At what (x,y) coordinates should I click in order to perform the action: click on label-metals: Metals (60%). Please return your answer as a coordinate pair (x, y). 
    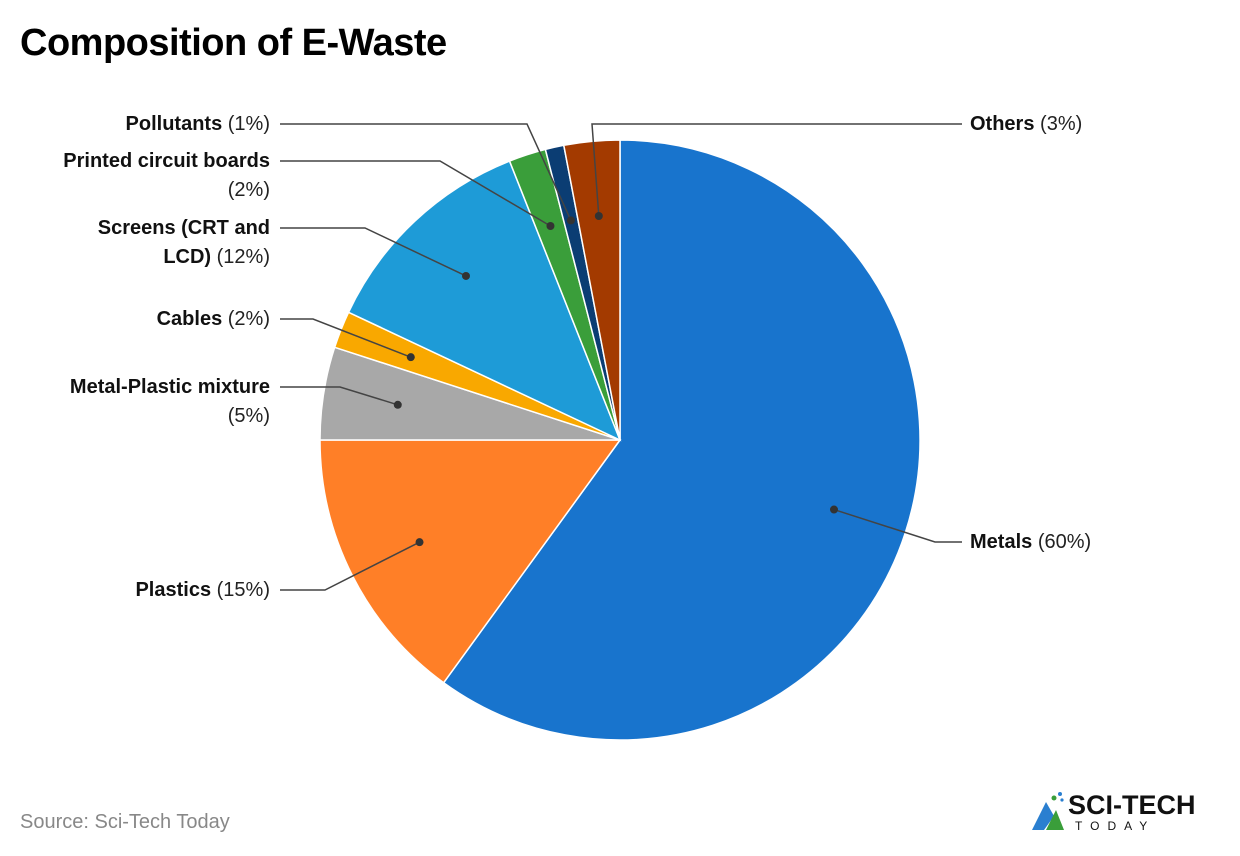
    Looking at the image, I should click on (1031, 542).